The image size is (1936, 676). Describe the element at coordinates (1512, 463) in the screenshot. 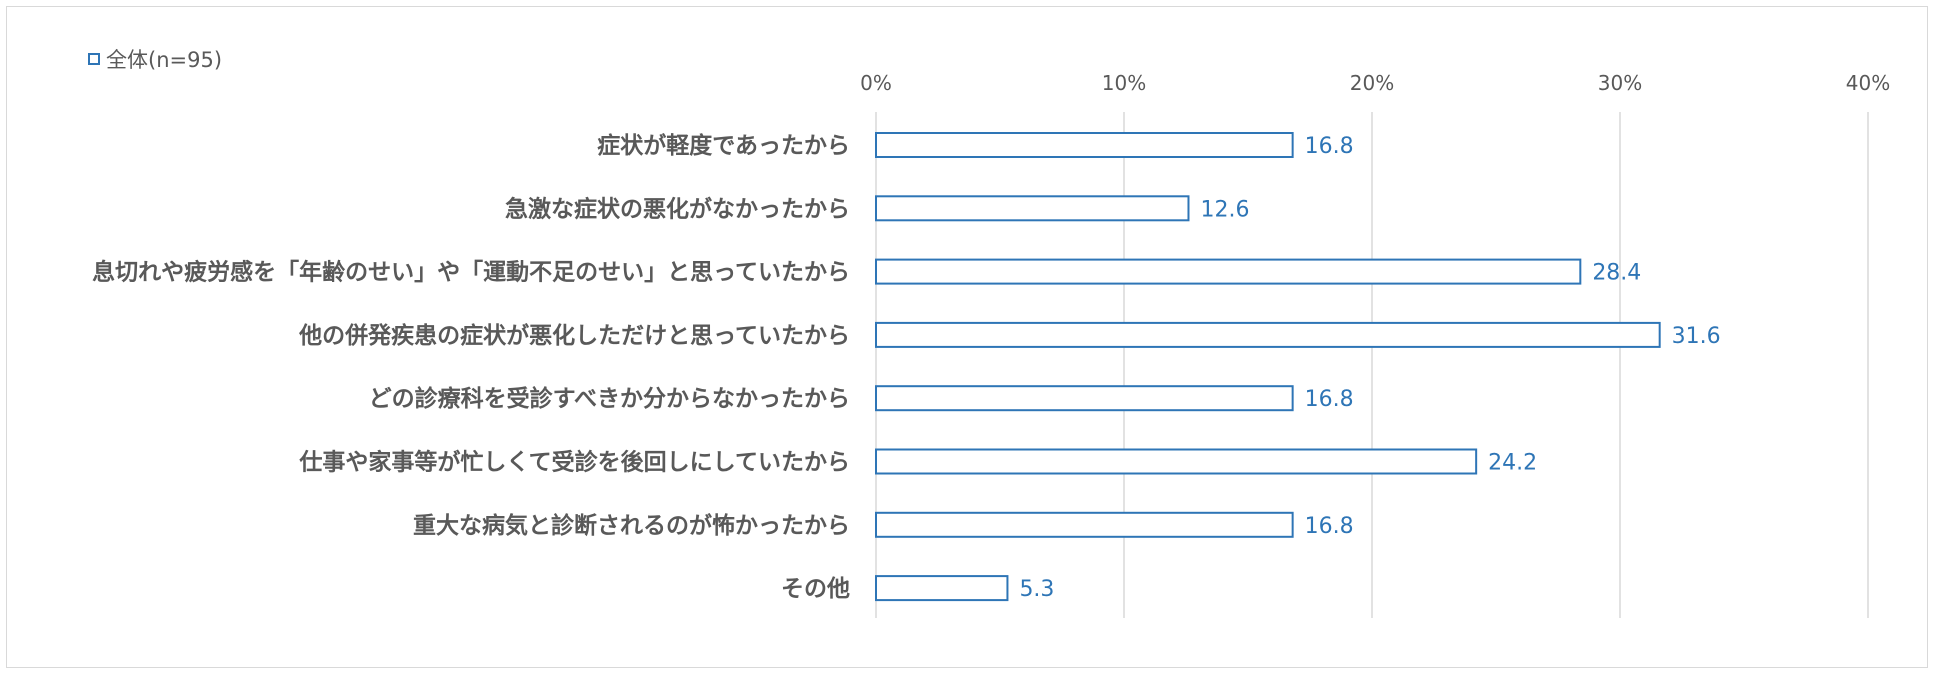

I see `data-label: 24.2` at that location.